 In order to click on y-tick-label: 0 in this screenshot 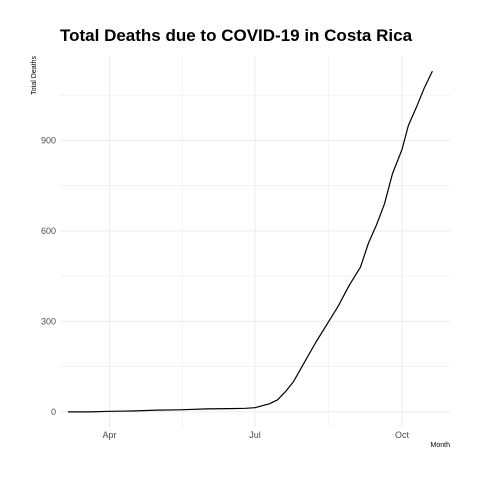, I will do `click(53, 412)`.